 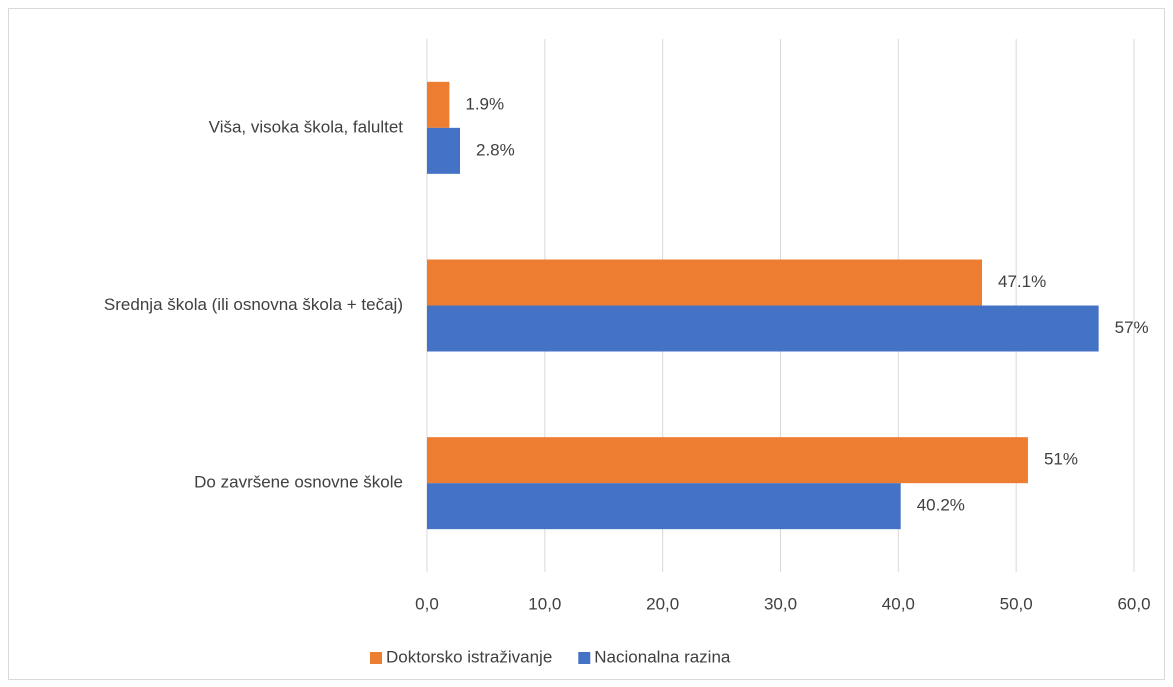 What do you see at coordinates (1061, 459) in the screenshot?
I see `value-label: 51%` at bounding box center [1061, 459].